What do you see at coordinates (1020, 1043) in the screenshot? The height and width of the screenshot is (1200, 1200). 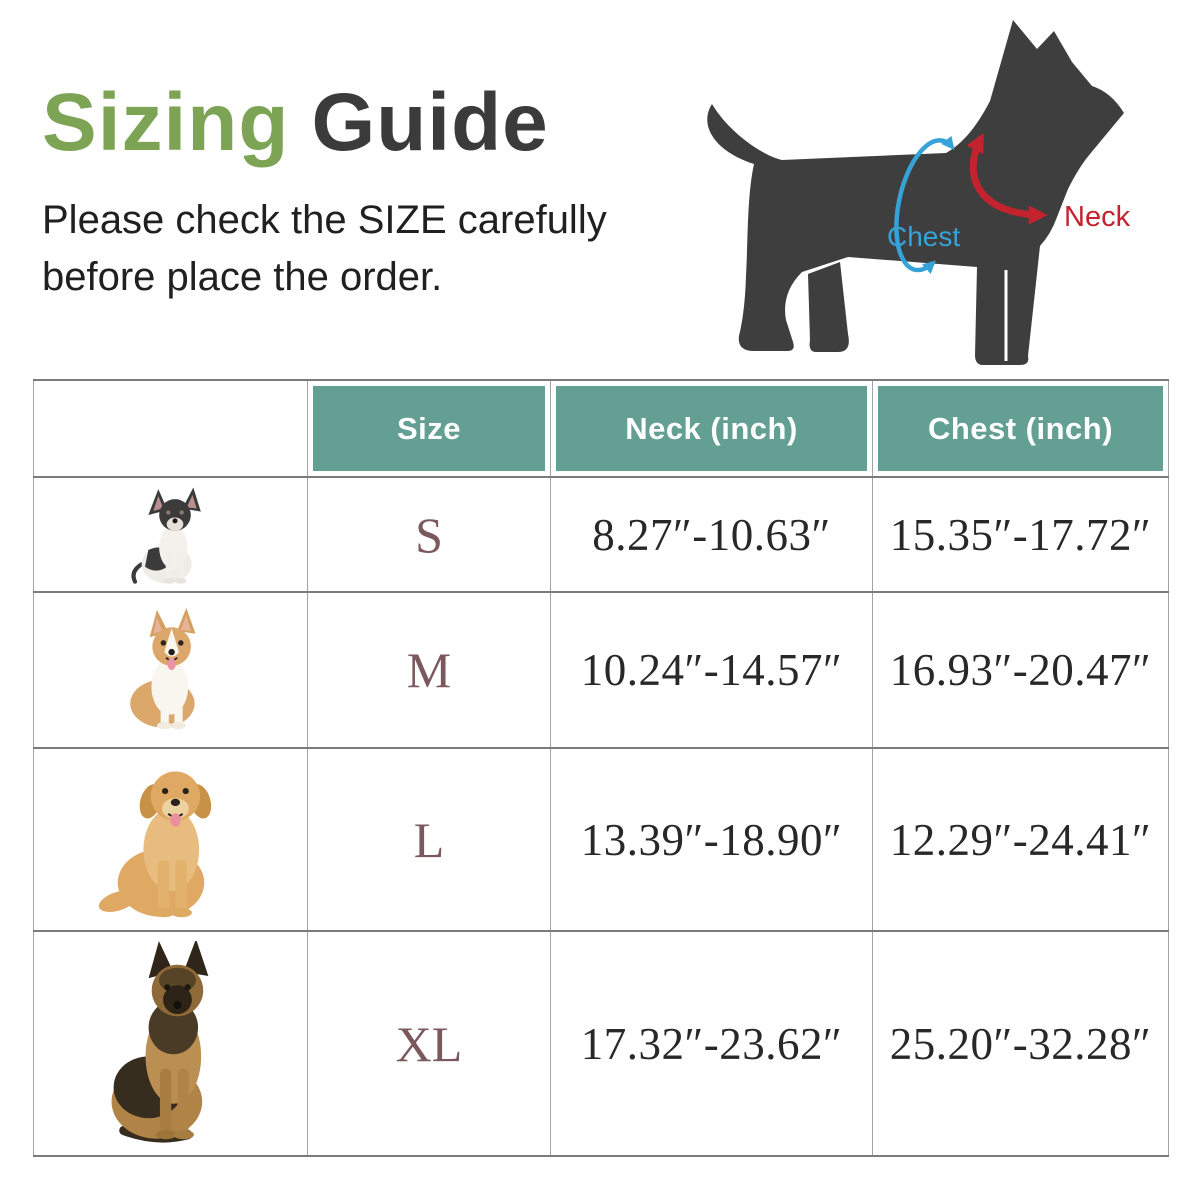 I see `chest-value-cell: 25.20″-32.28″` at bounding box center [1020, 1043].